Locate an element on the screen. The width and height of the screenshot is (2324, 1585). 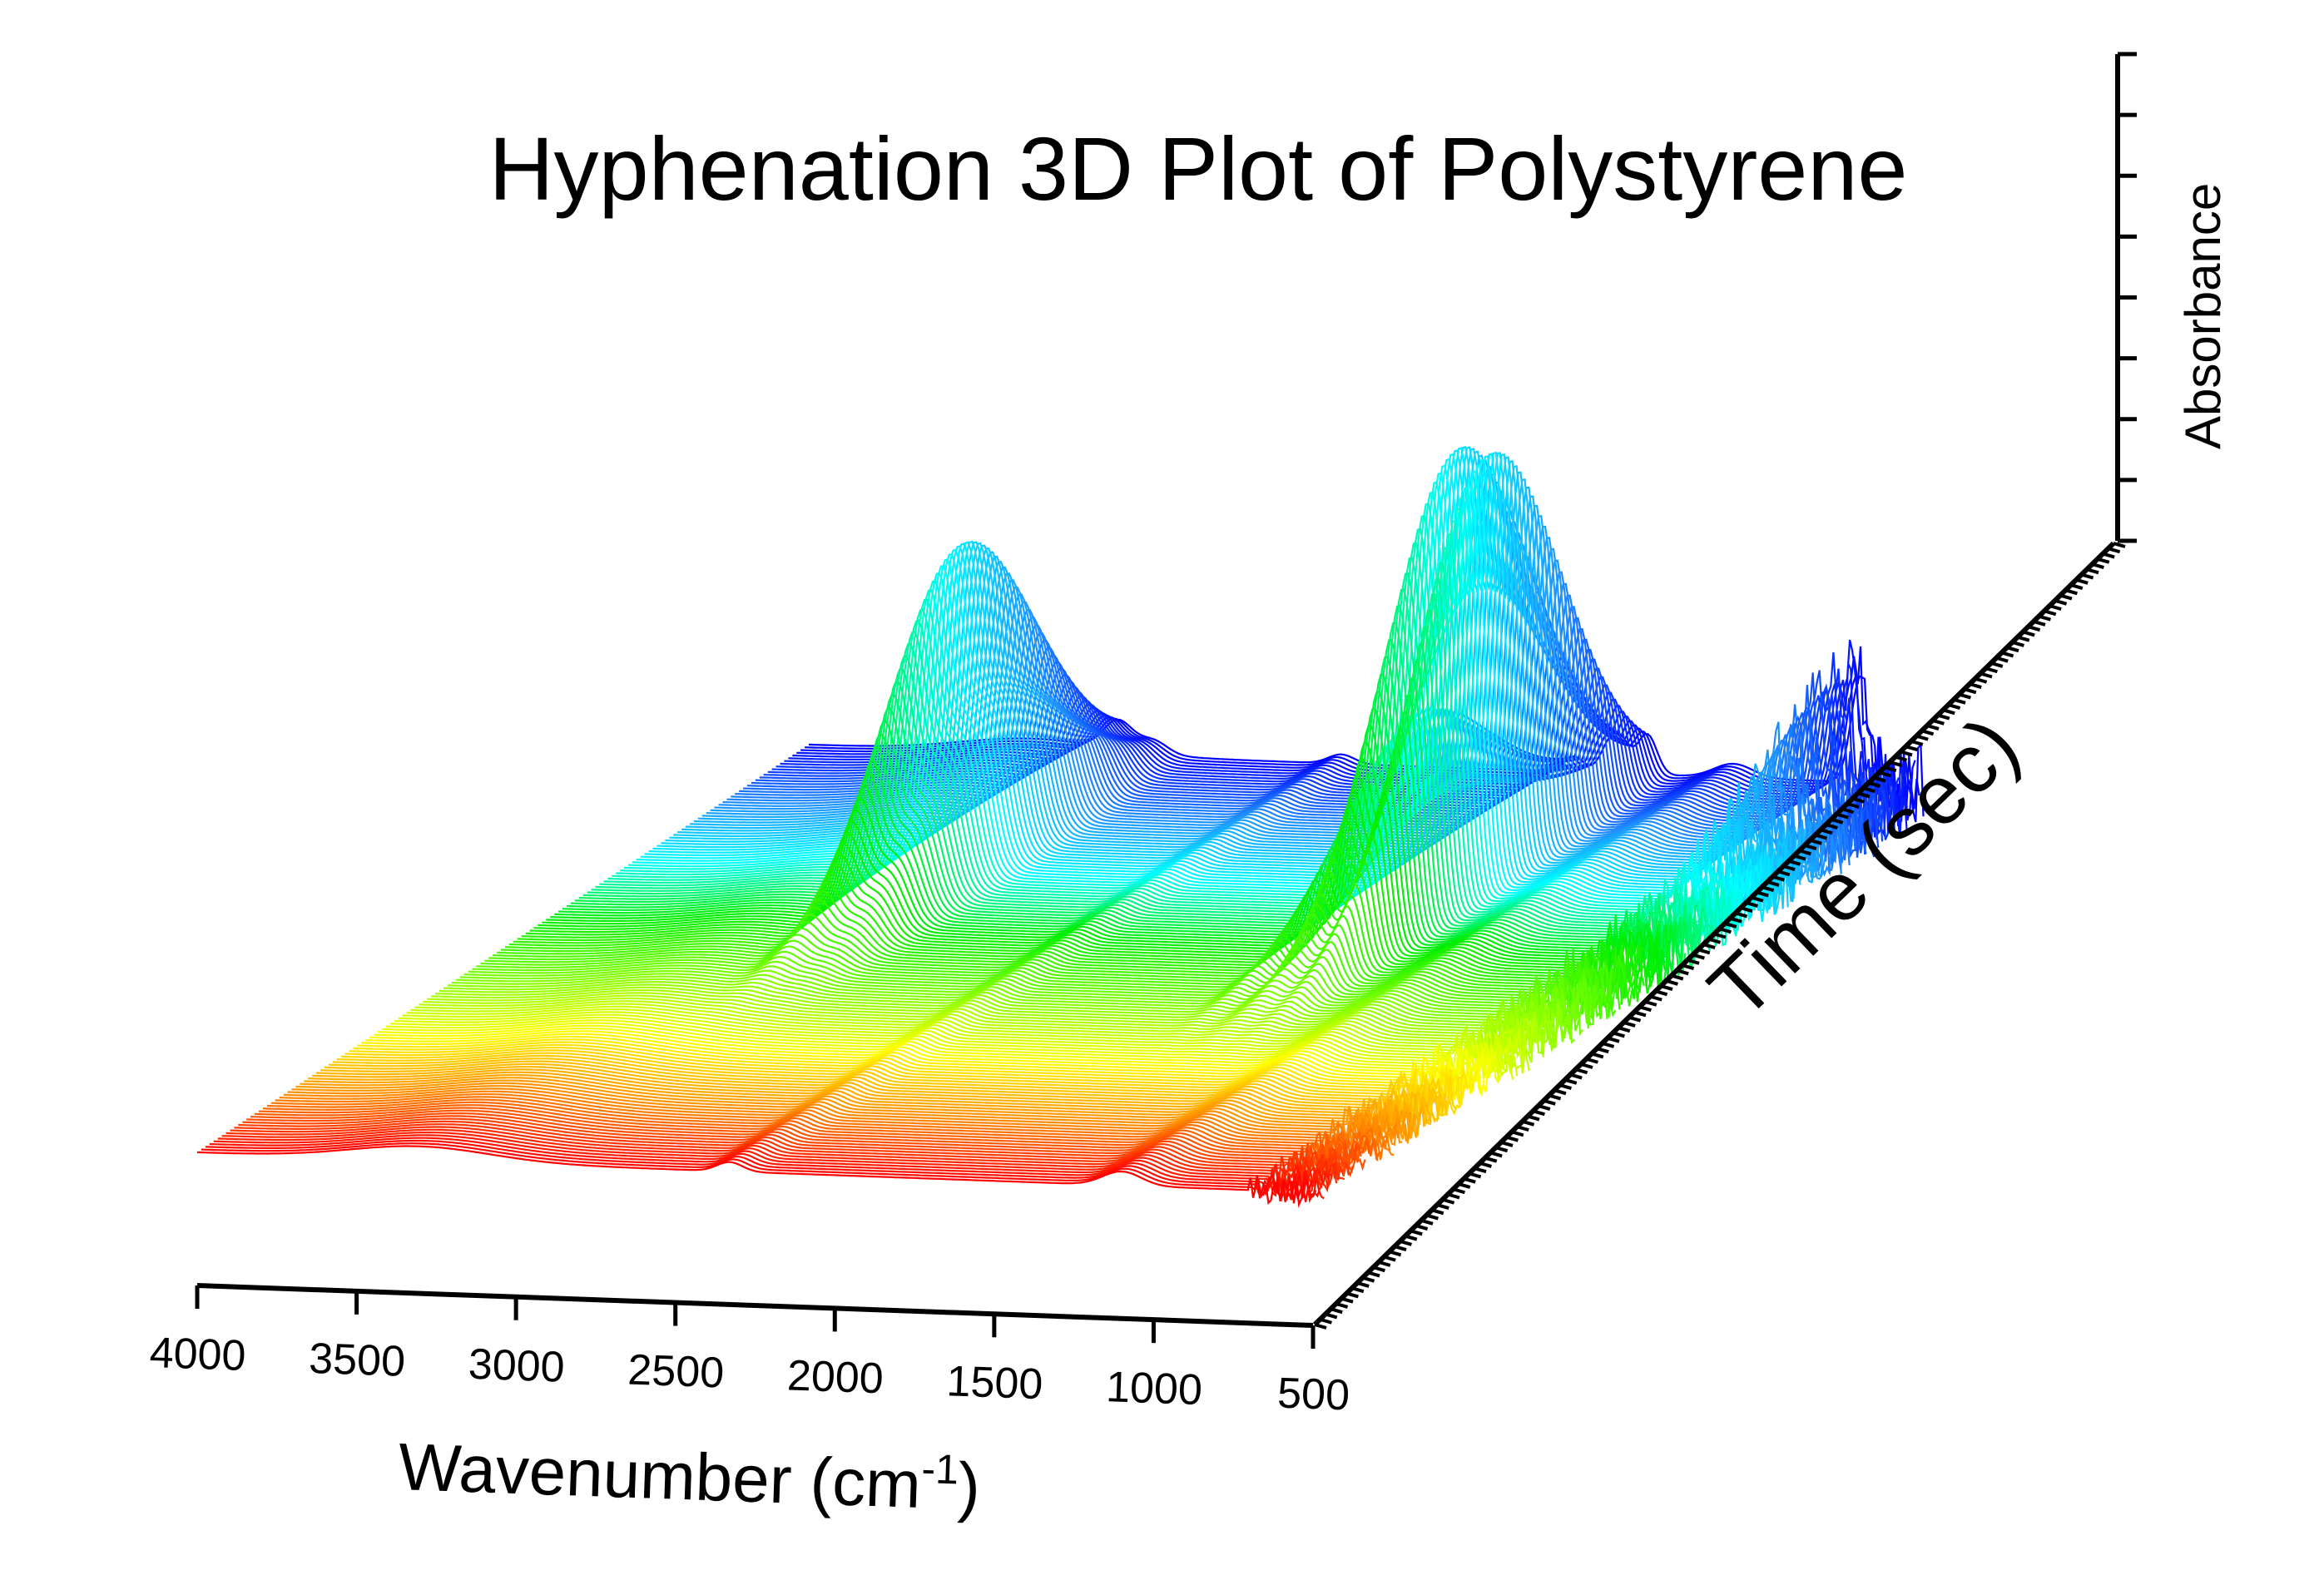
wavenumber-ticks: 4000 3500 3000 2500 2000 1500 1000 500 is located at coordinates (749, 1353).